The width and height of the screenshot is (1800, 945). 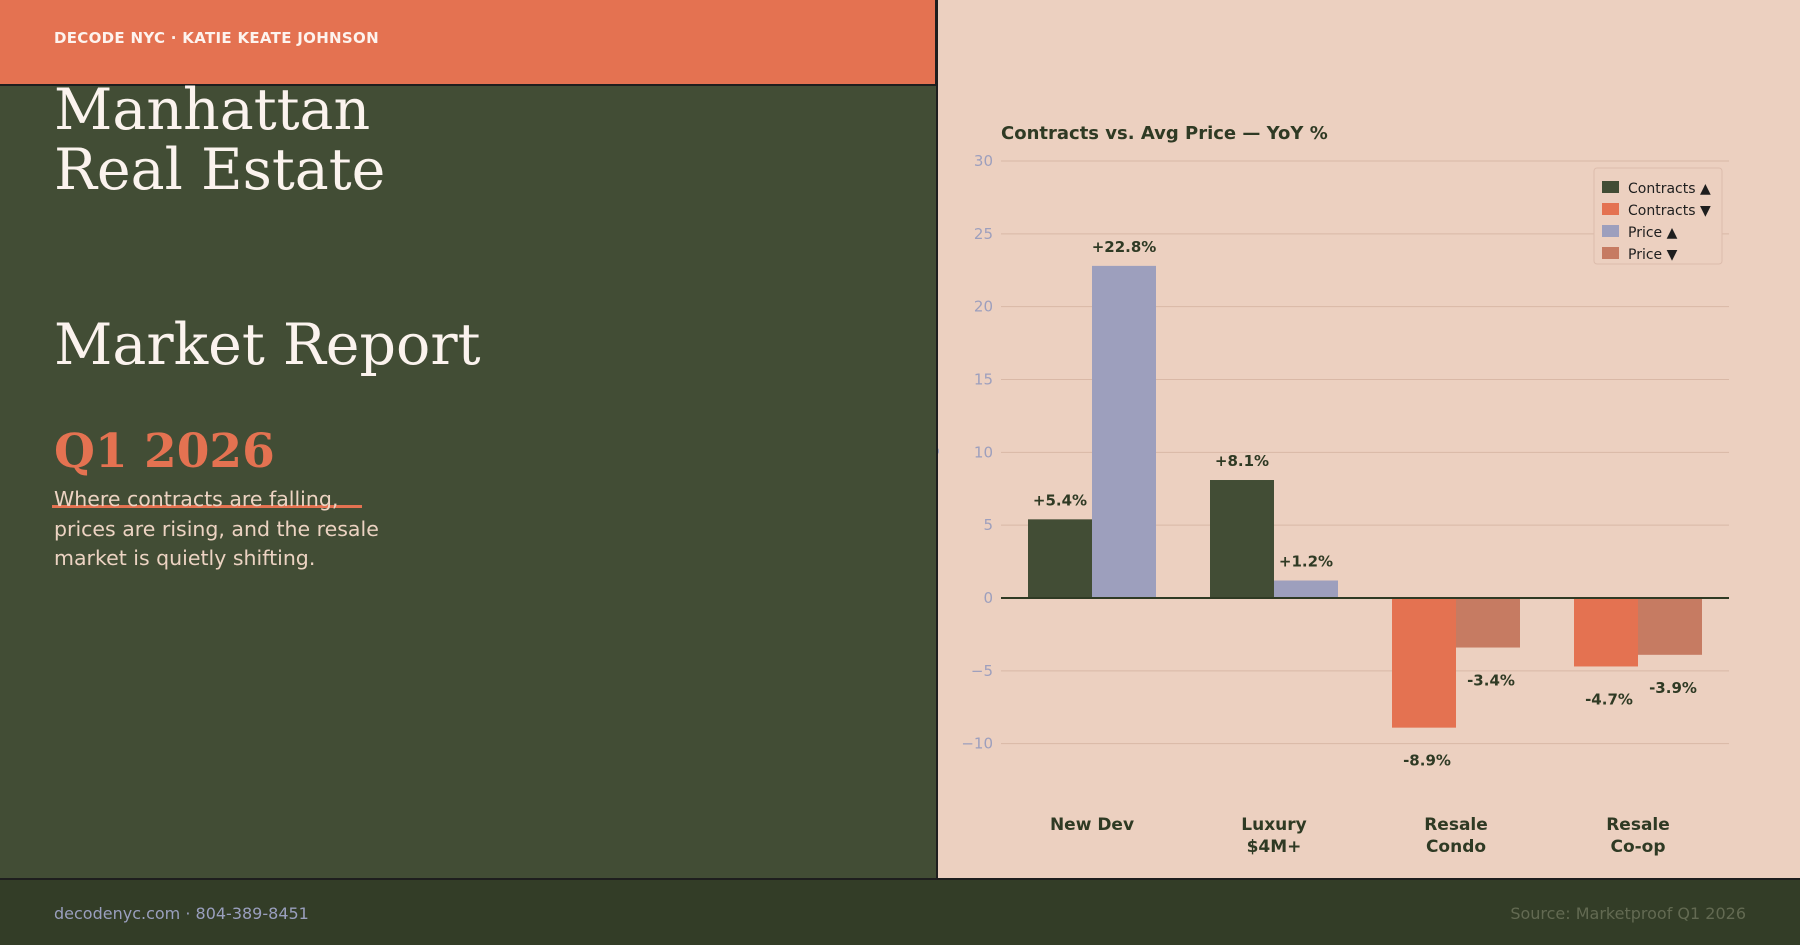 What do you see at coordinates (1124, 247) in the screenshot?
I see `data-label: +22.8%` at bounding box center [1124, 247].